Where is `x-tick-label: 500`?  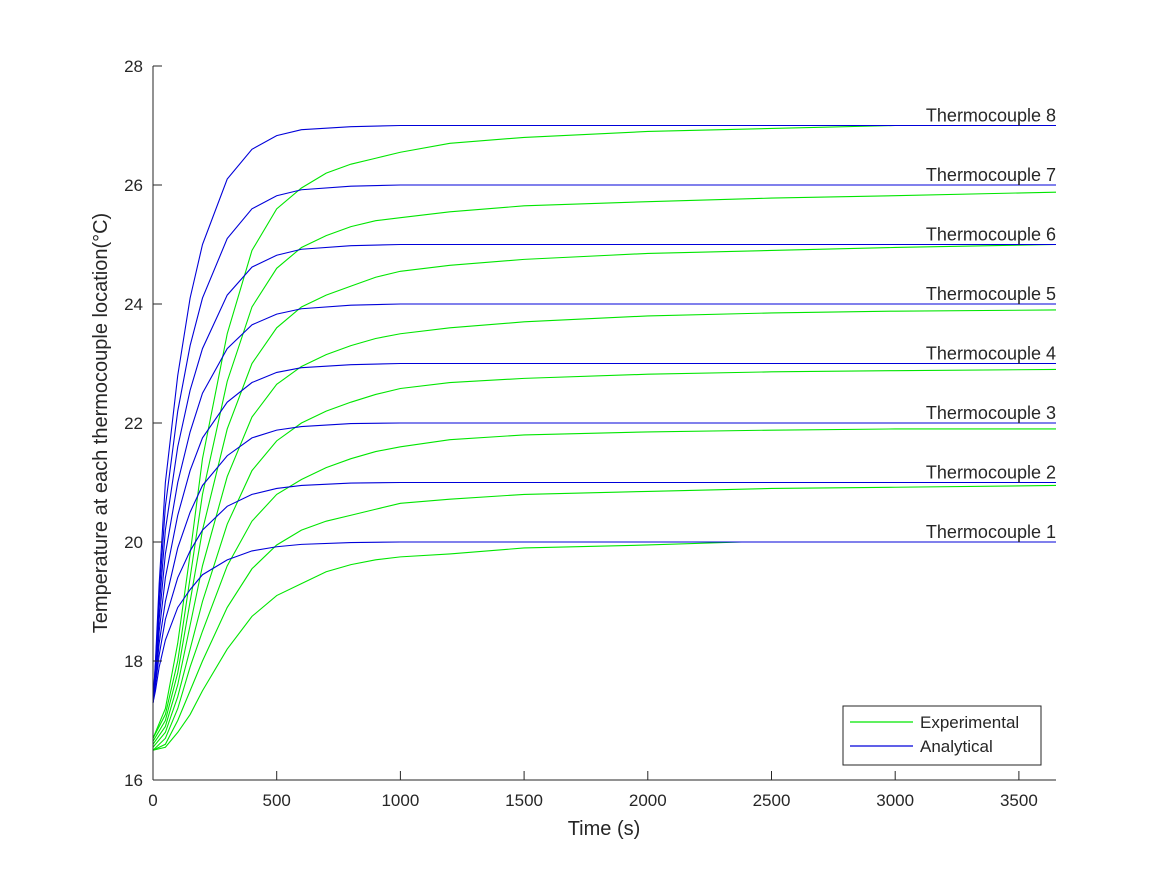
x-tick-label: 500 is located at coordinates (277, 800).